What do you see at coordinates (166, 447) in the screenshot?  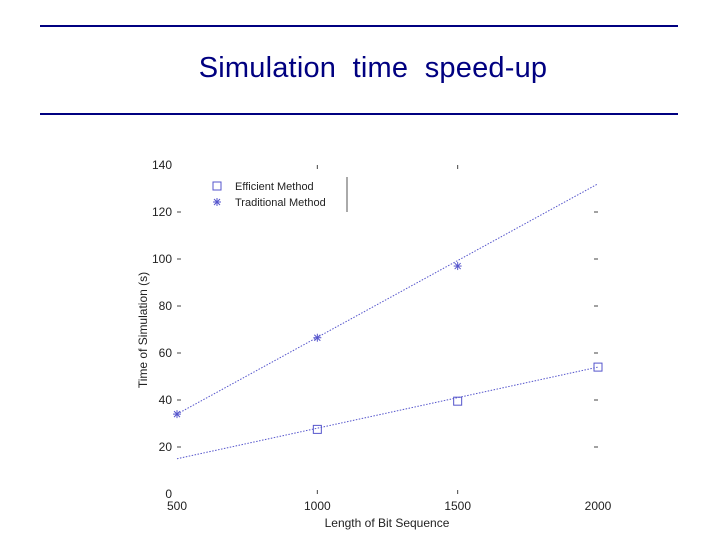 I see `y-tick-label: 20` at bounding box center [166, 447].